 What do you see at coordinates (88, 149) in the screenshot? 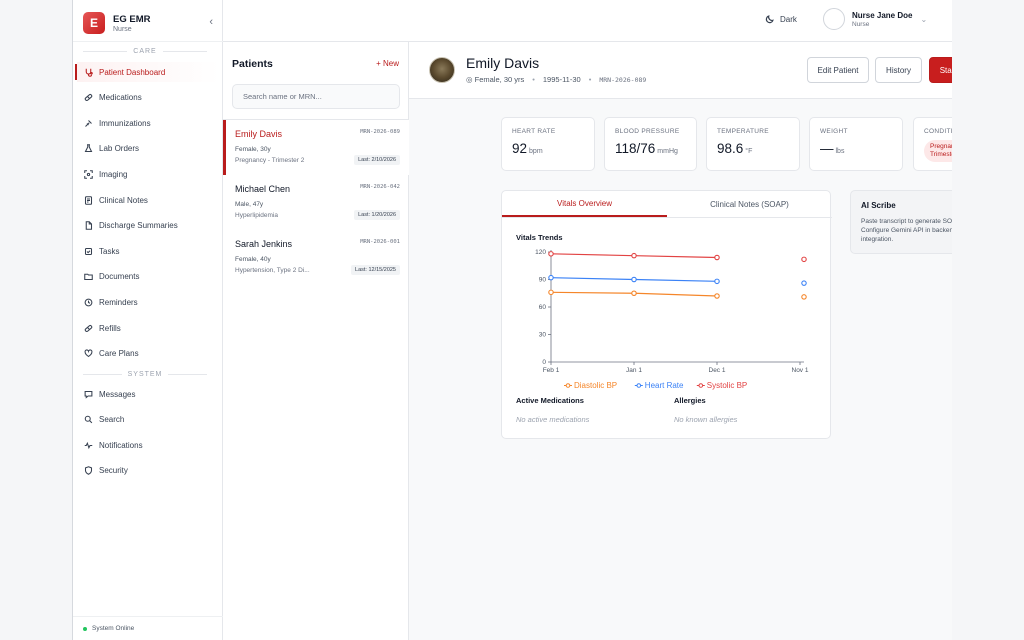
I see `flask-icon` at bounding box center [88, 149].